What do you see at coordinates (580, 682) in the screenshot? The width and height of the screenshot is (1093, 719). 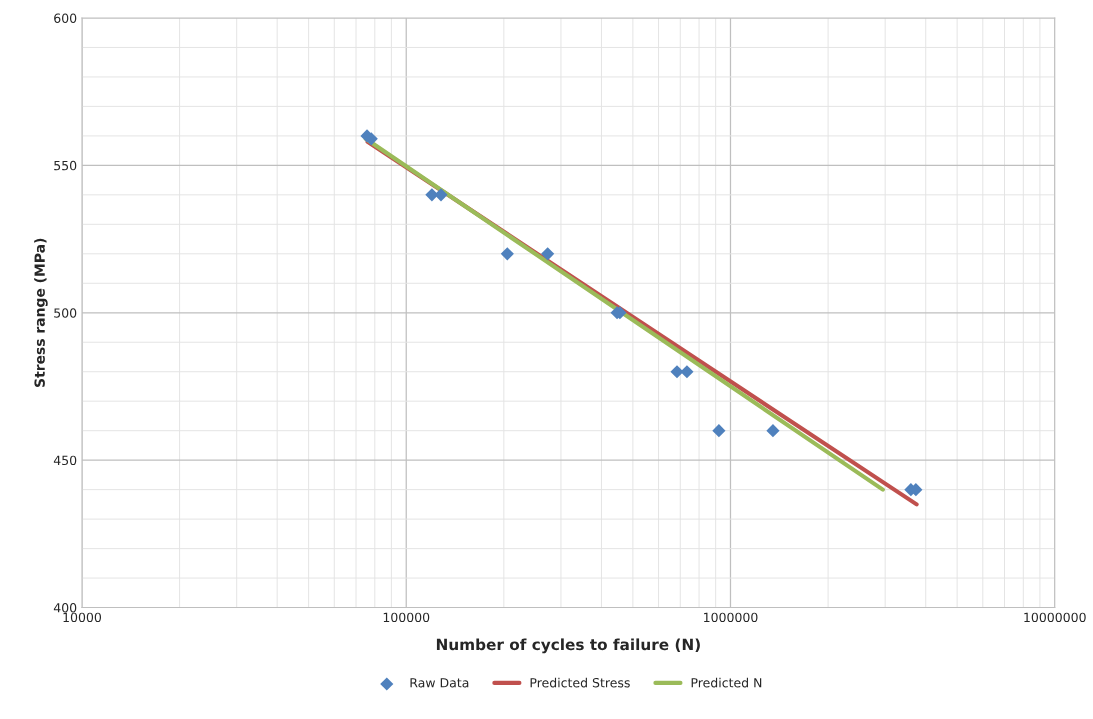 I see `legend-label: Predicted Stress` at bounding box center [580, 682].